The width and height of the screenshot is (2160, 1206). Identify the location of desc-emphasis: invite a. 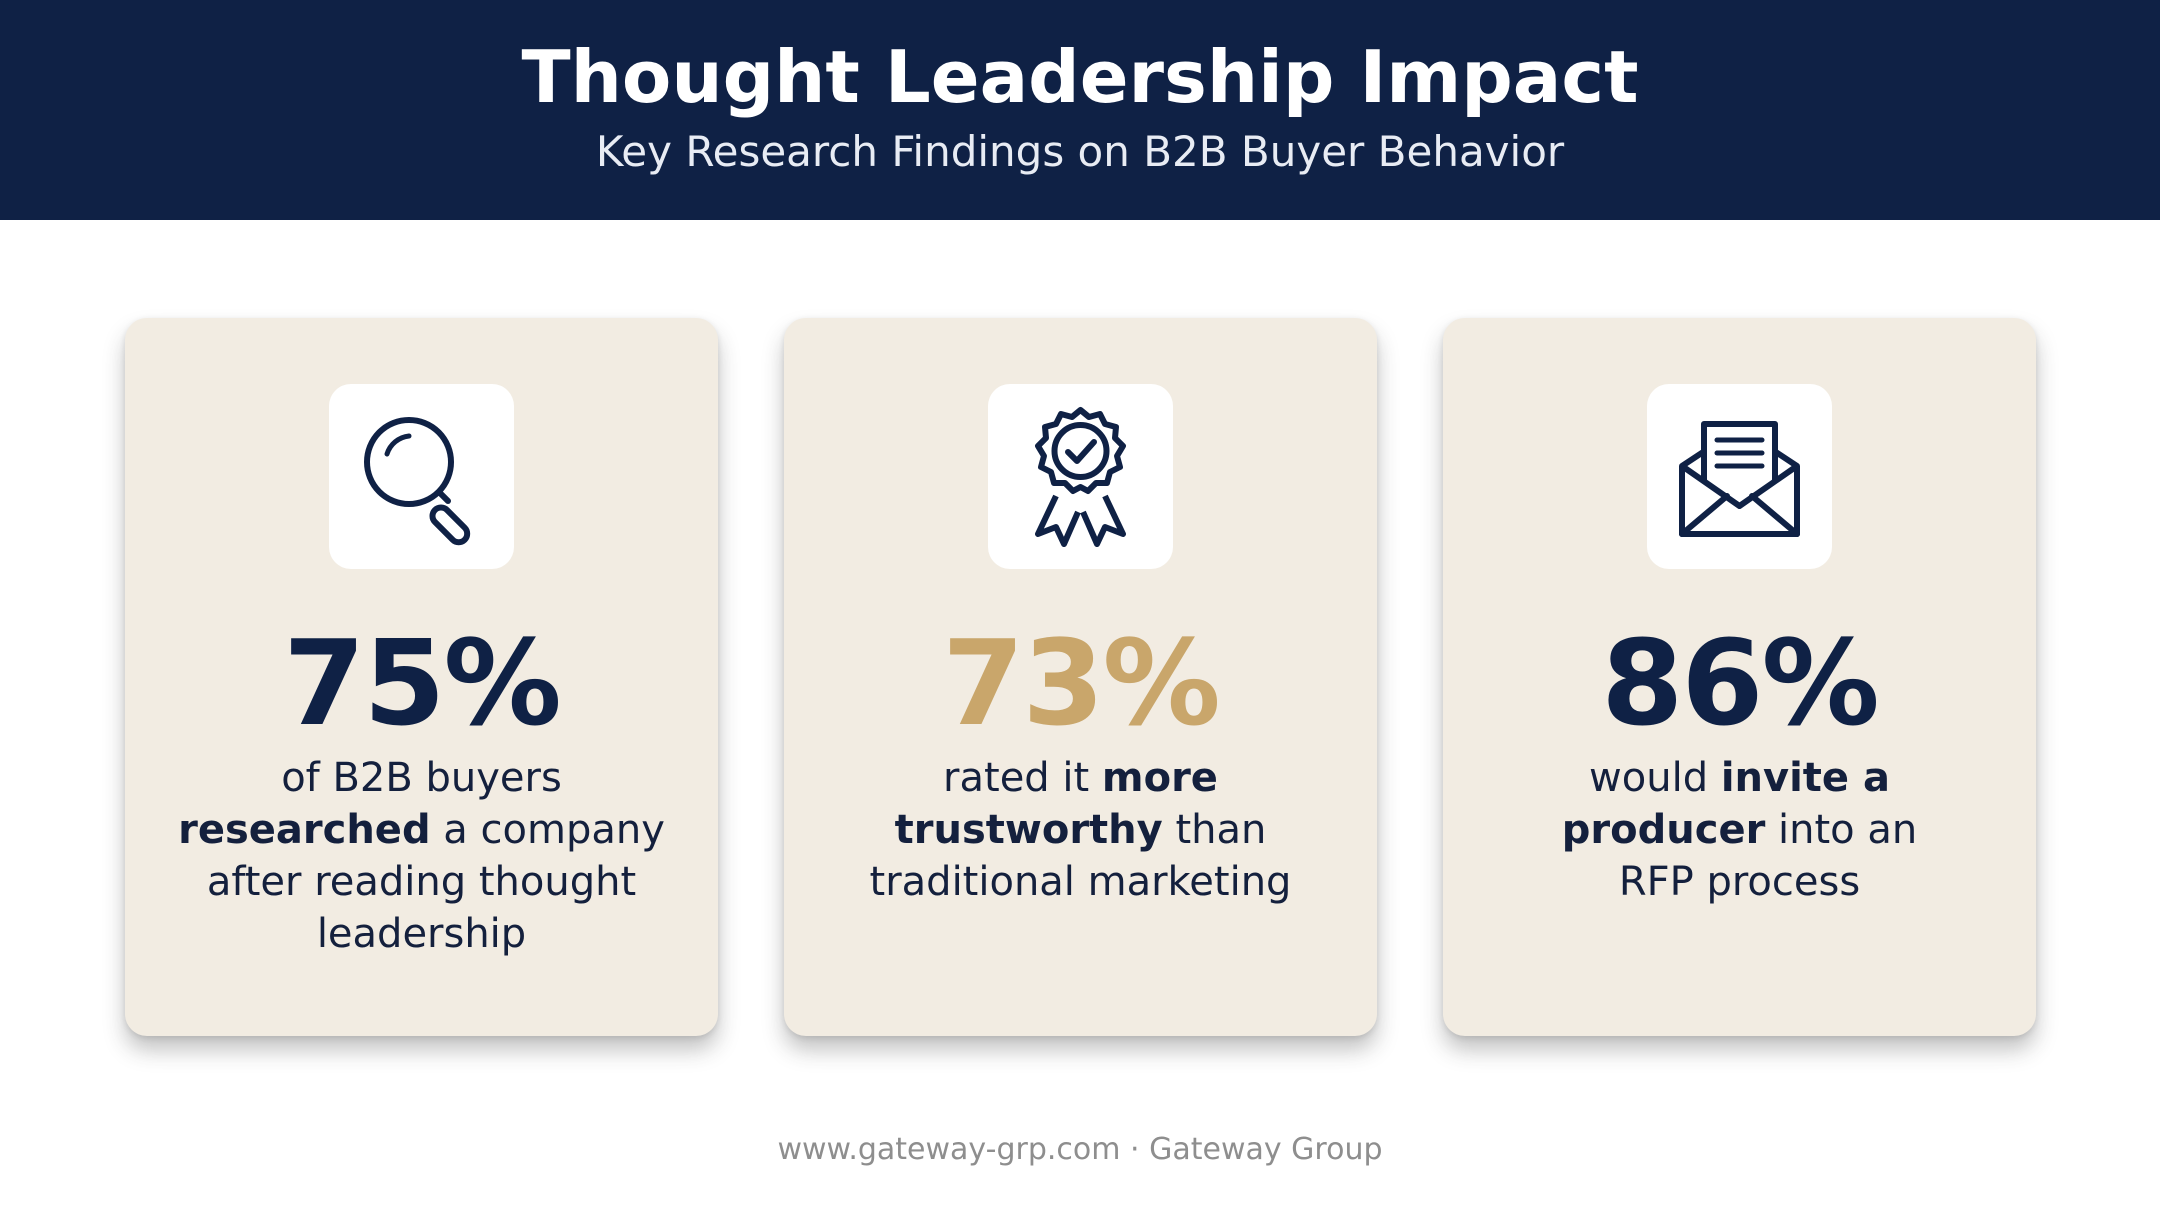
(1805, 778).